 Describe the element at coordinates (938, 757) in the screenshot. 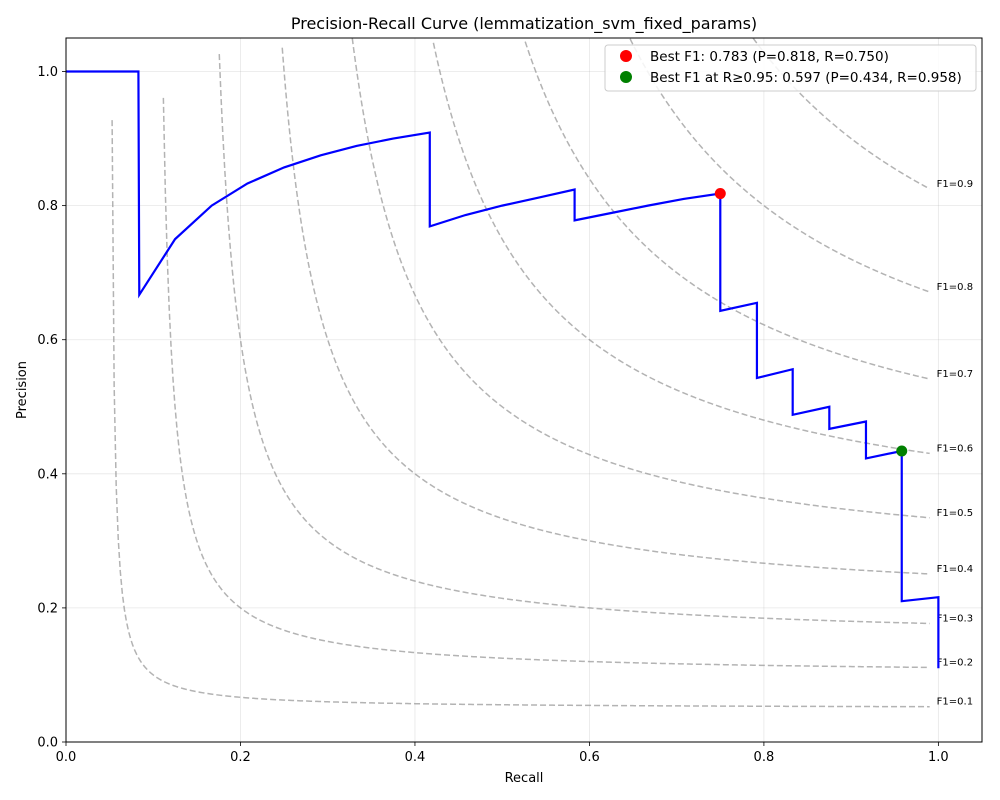

I see `x-tick-label: 1.0` at that location.